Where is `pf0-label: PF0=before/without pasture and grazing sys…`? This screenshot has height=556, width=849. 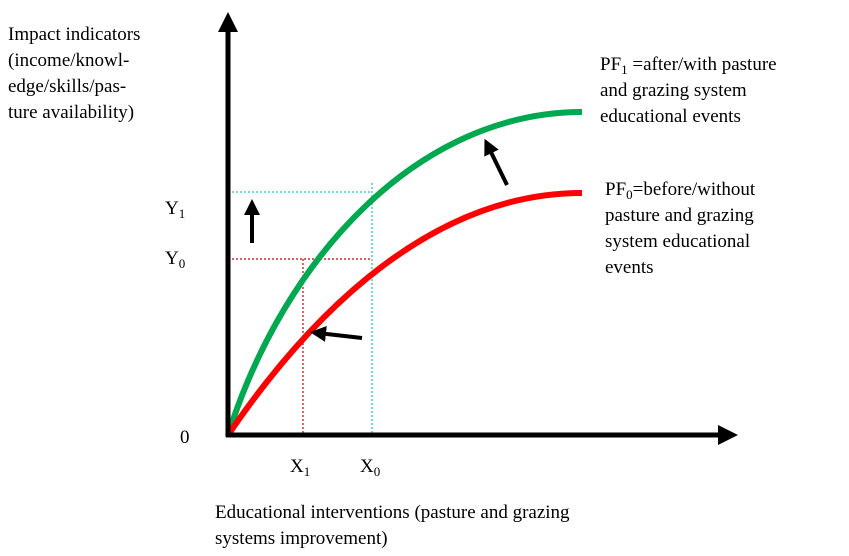 pf0-label: PF0=before/without pasture and grazing sys… is located at coordinates (680, 228).